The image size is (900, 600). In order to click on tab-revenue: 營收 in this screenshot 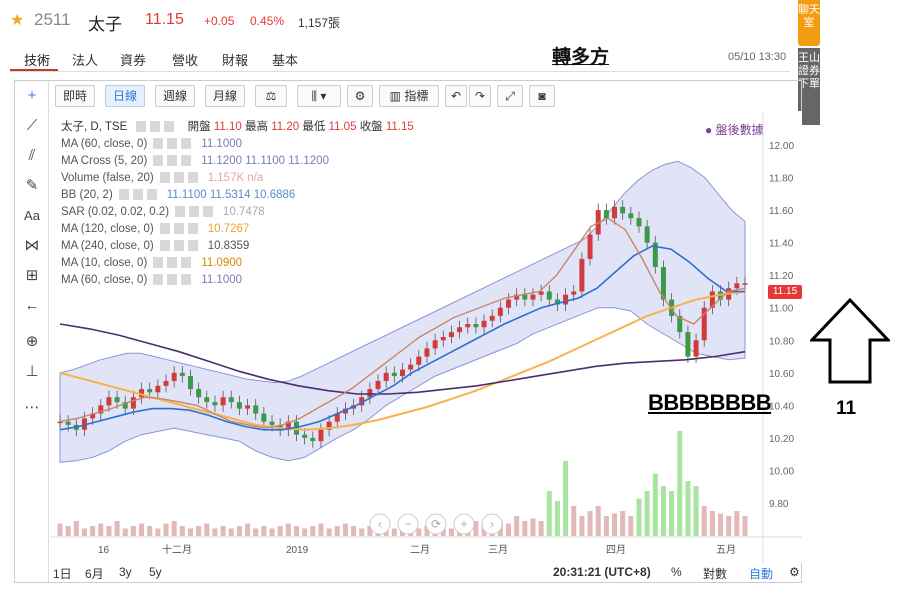, I will do `click(185, 60)`.